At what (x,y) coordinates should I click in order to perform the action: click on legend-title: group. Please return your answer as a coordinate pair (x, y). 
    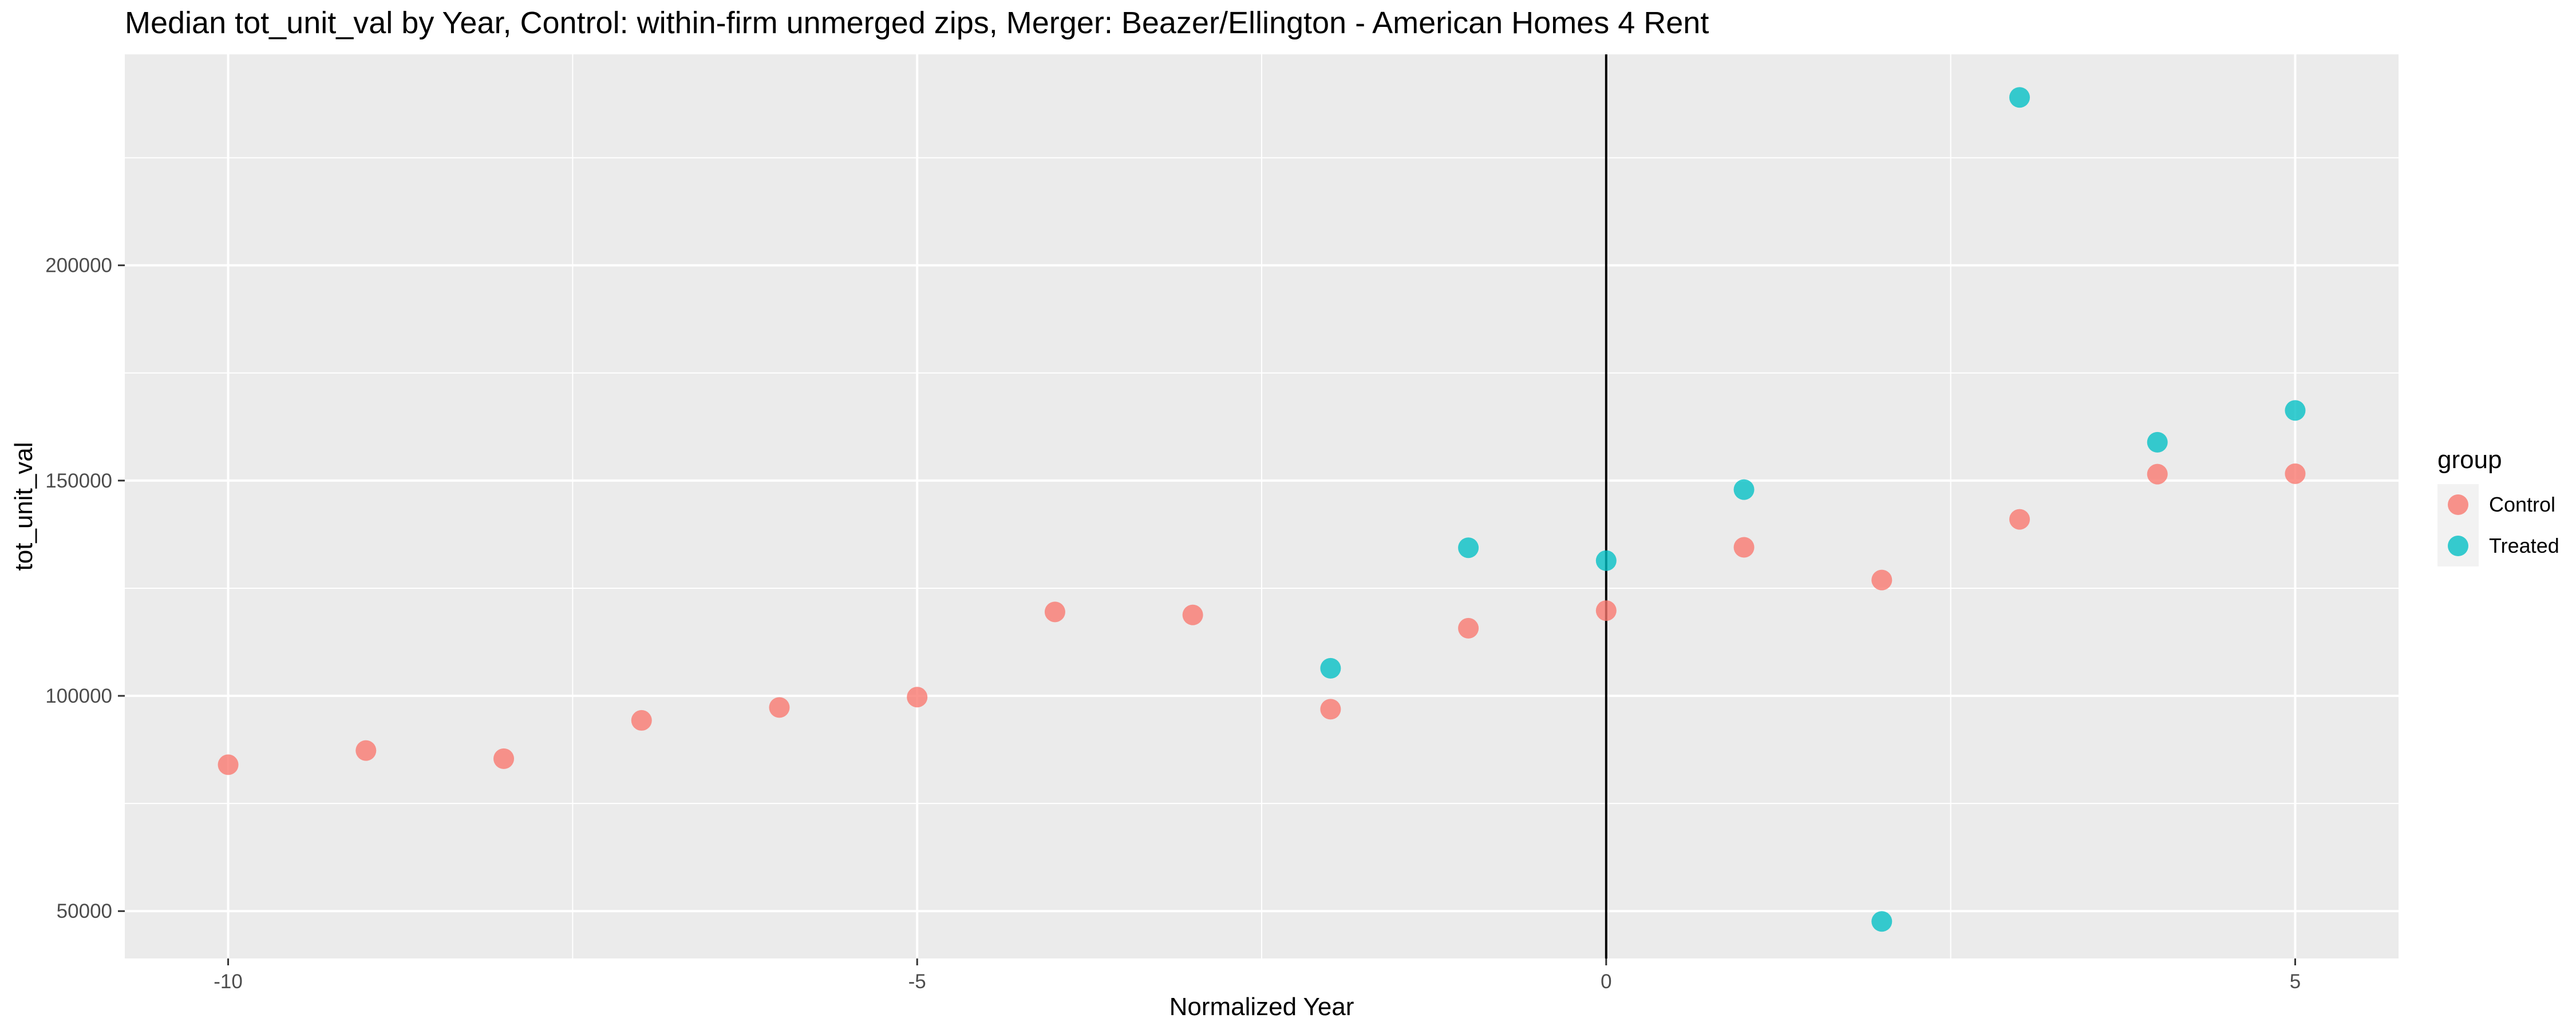
    Looking at the image, I should click on (2469, 460).